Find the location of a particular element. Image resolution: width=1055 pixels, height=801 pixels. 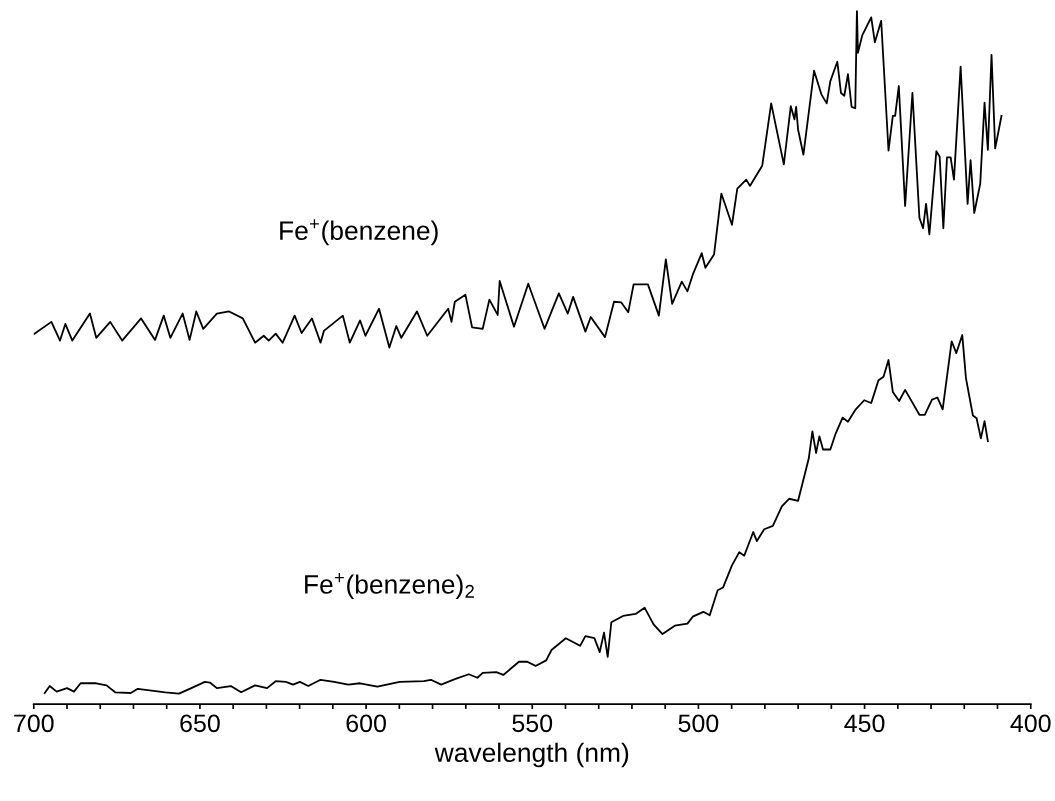

text: Fe$^{+}$(benzene)$_{2}$ is located at coordinates (389, 586).